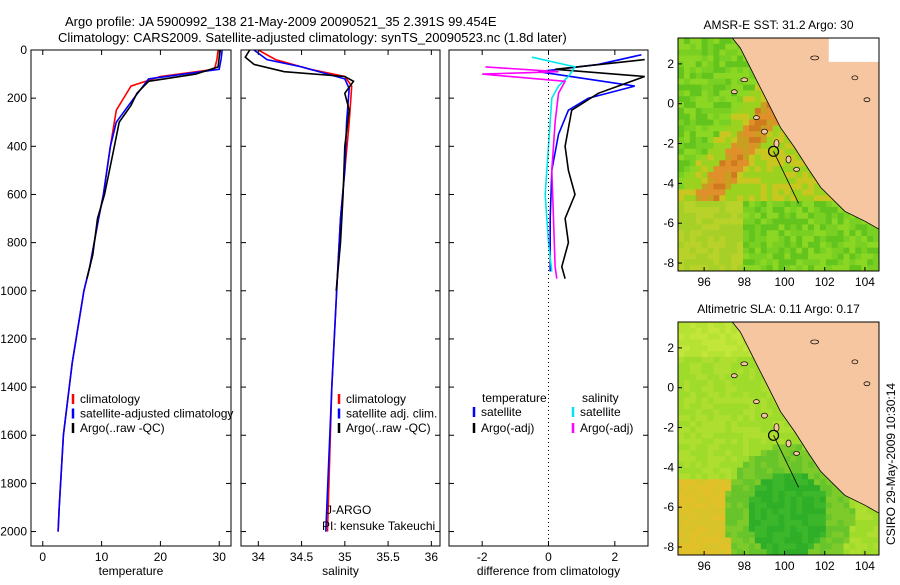  I want to click on sla_map-track, so click(786, 461).